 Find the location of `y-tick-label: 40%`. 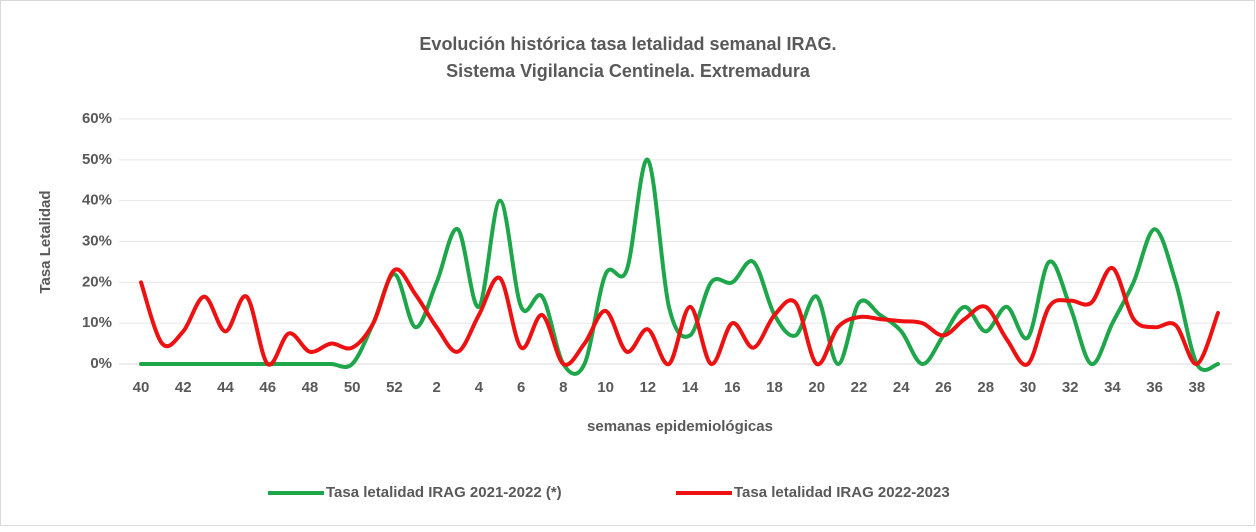

y-tick-label: 40% is located at coordinates (97, 200).